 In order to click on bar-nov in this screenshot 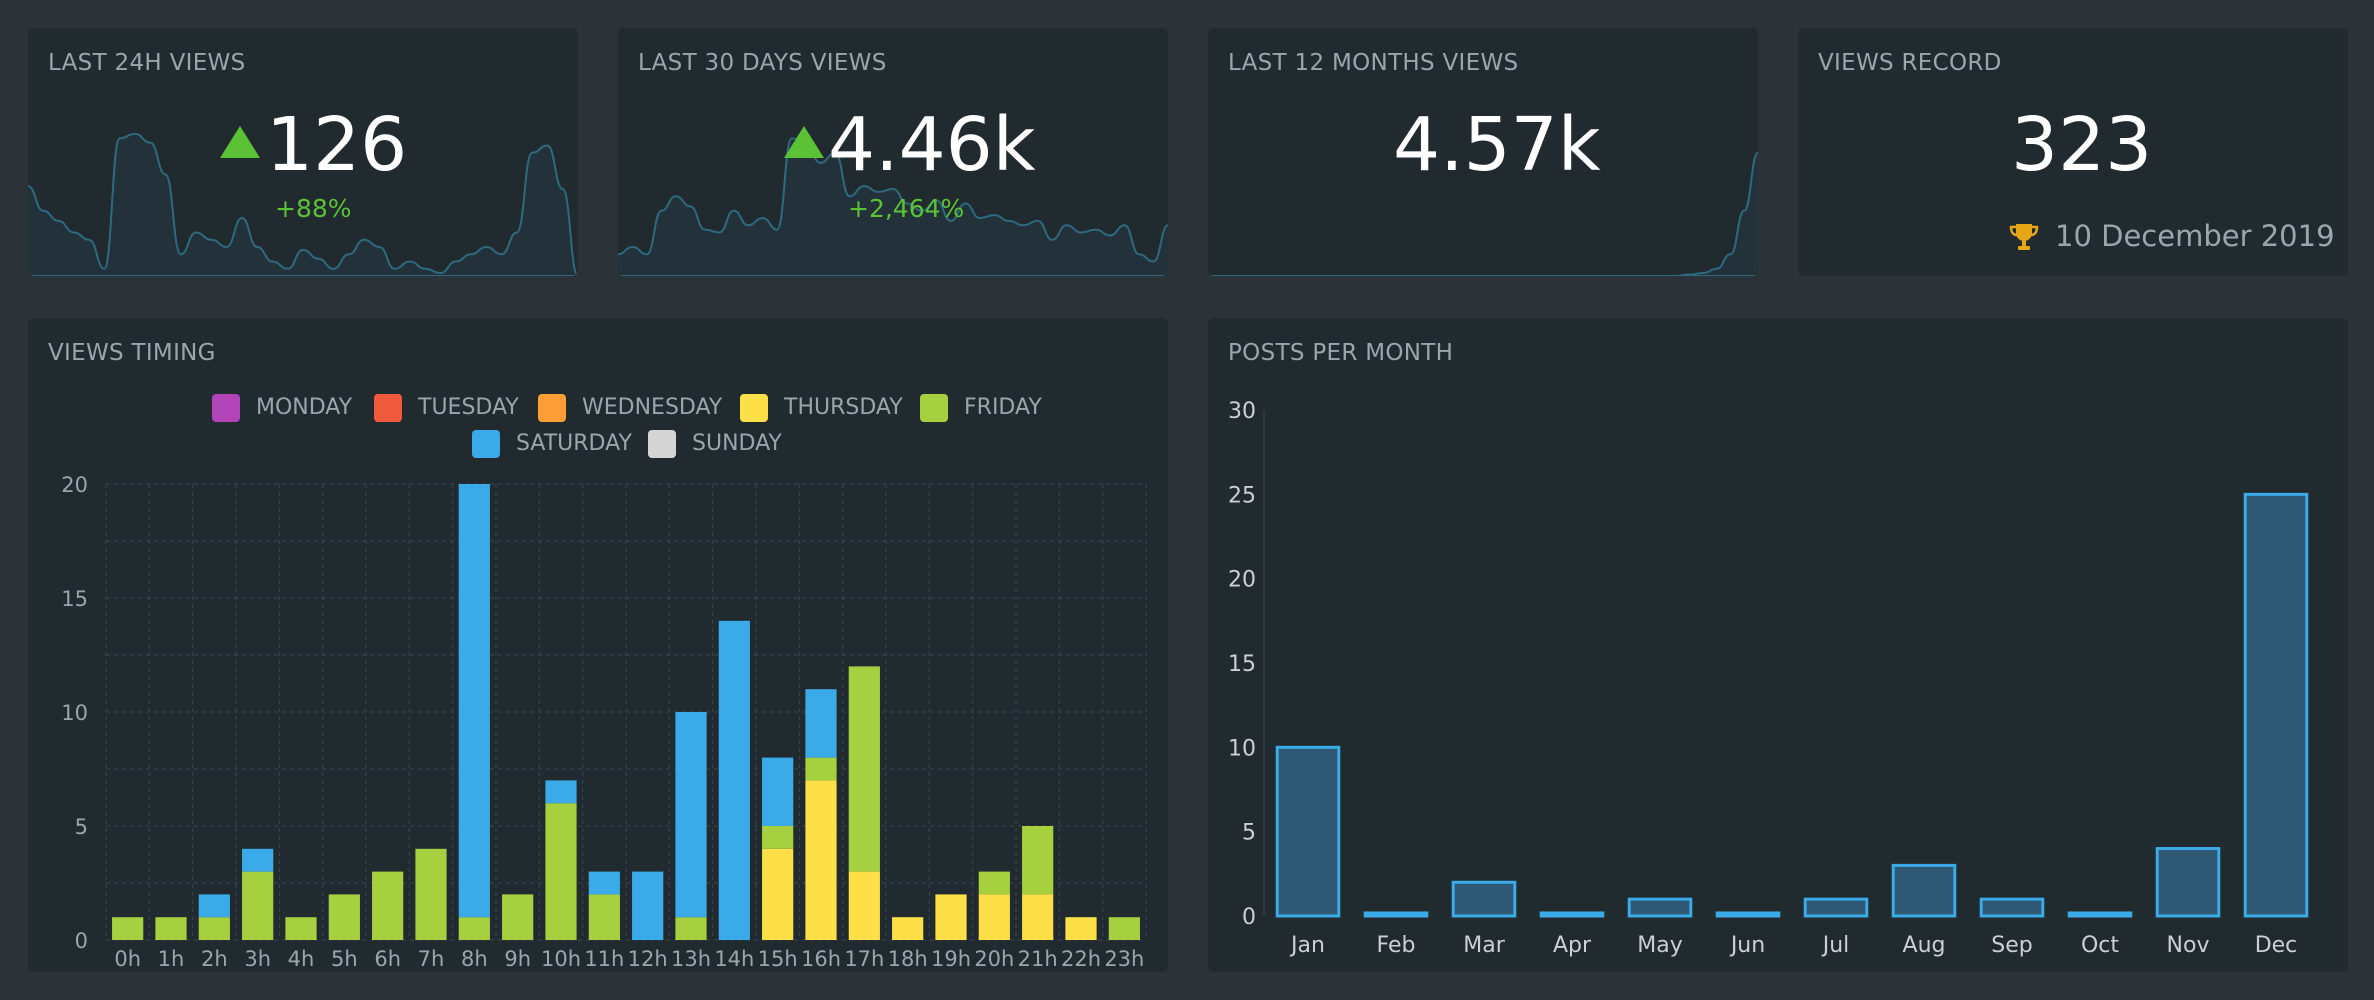, I will do `click(2188, 882)`.